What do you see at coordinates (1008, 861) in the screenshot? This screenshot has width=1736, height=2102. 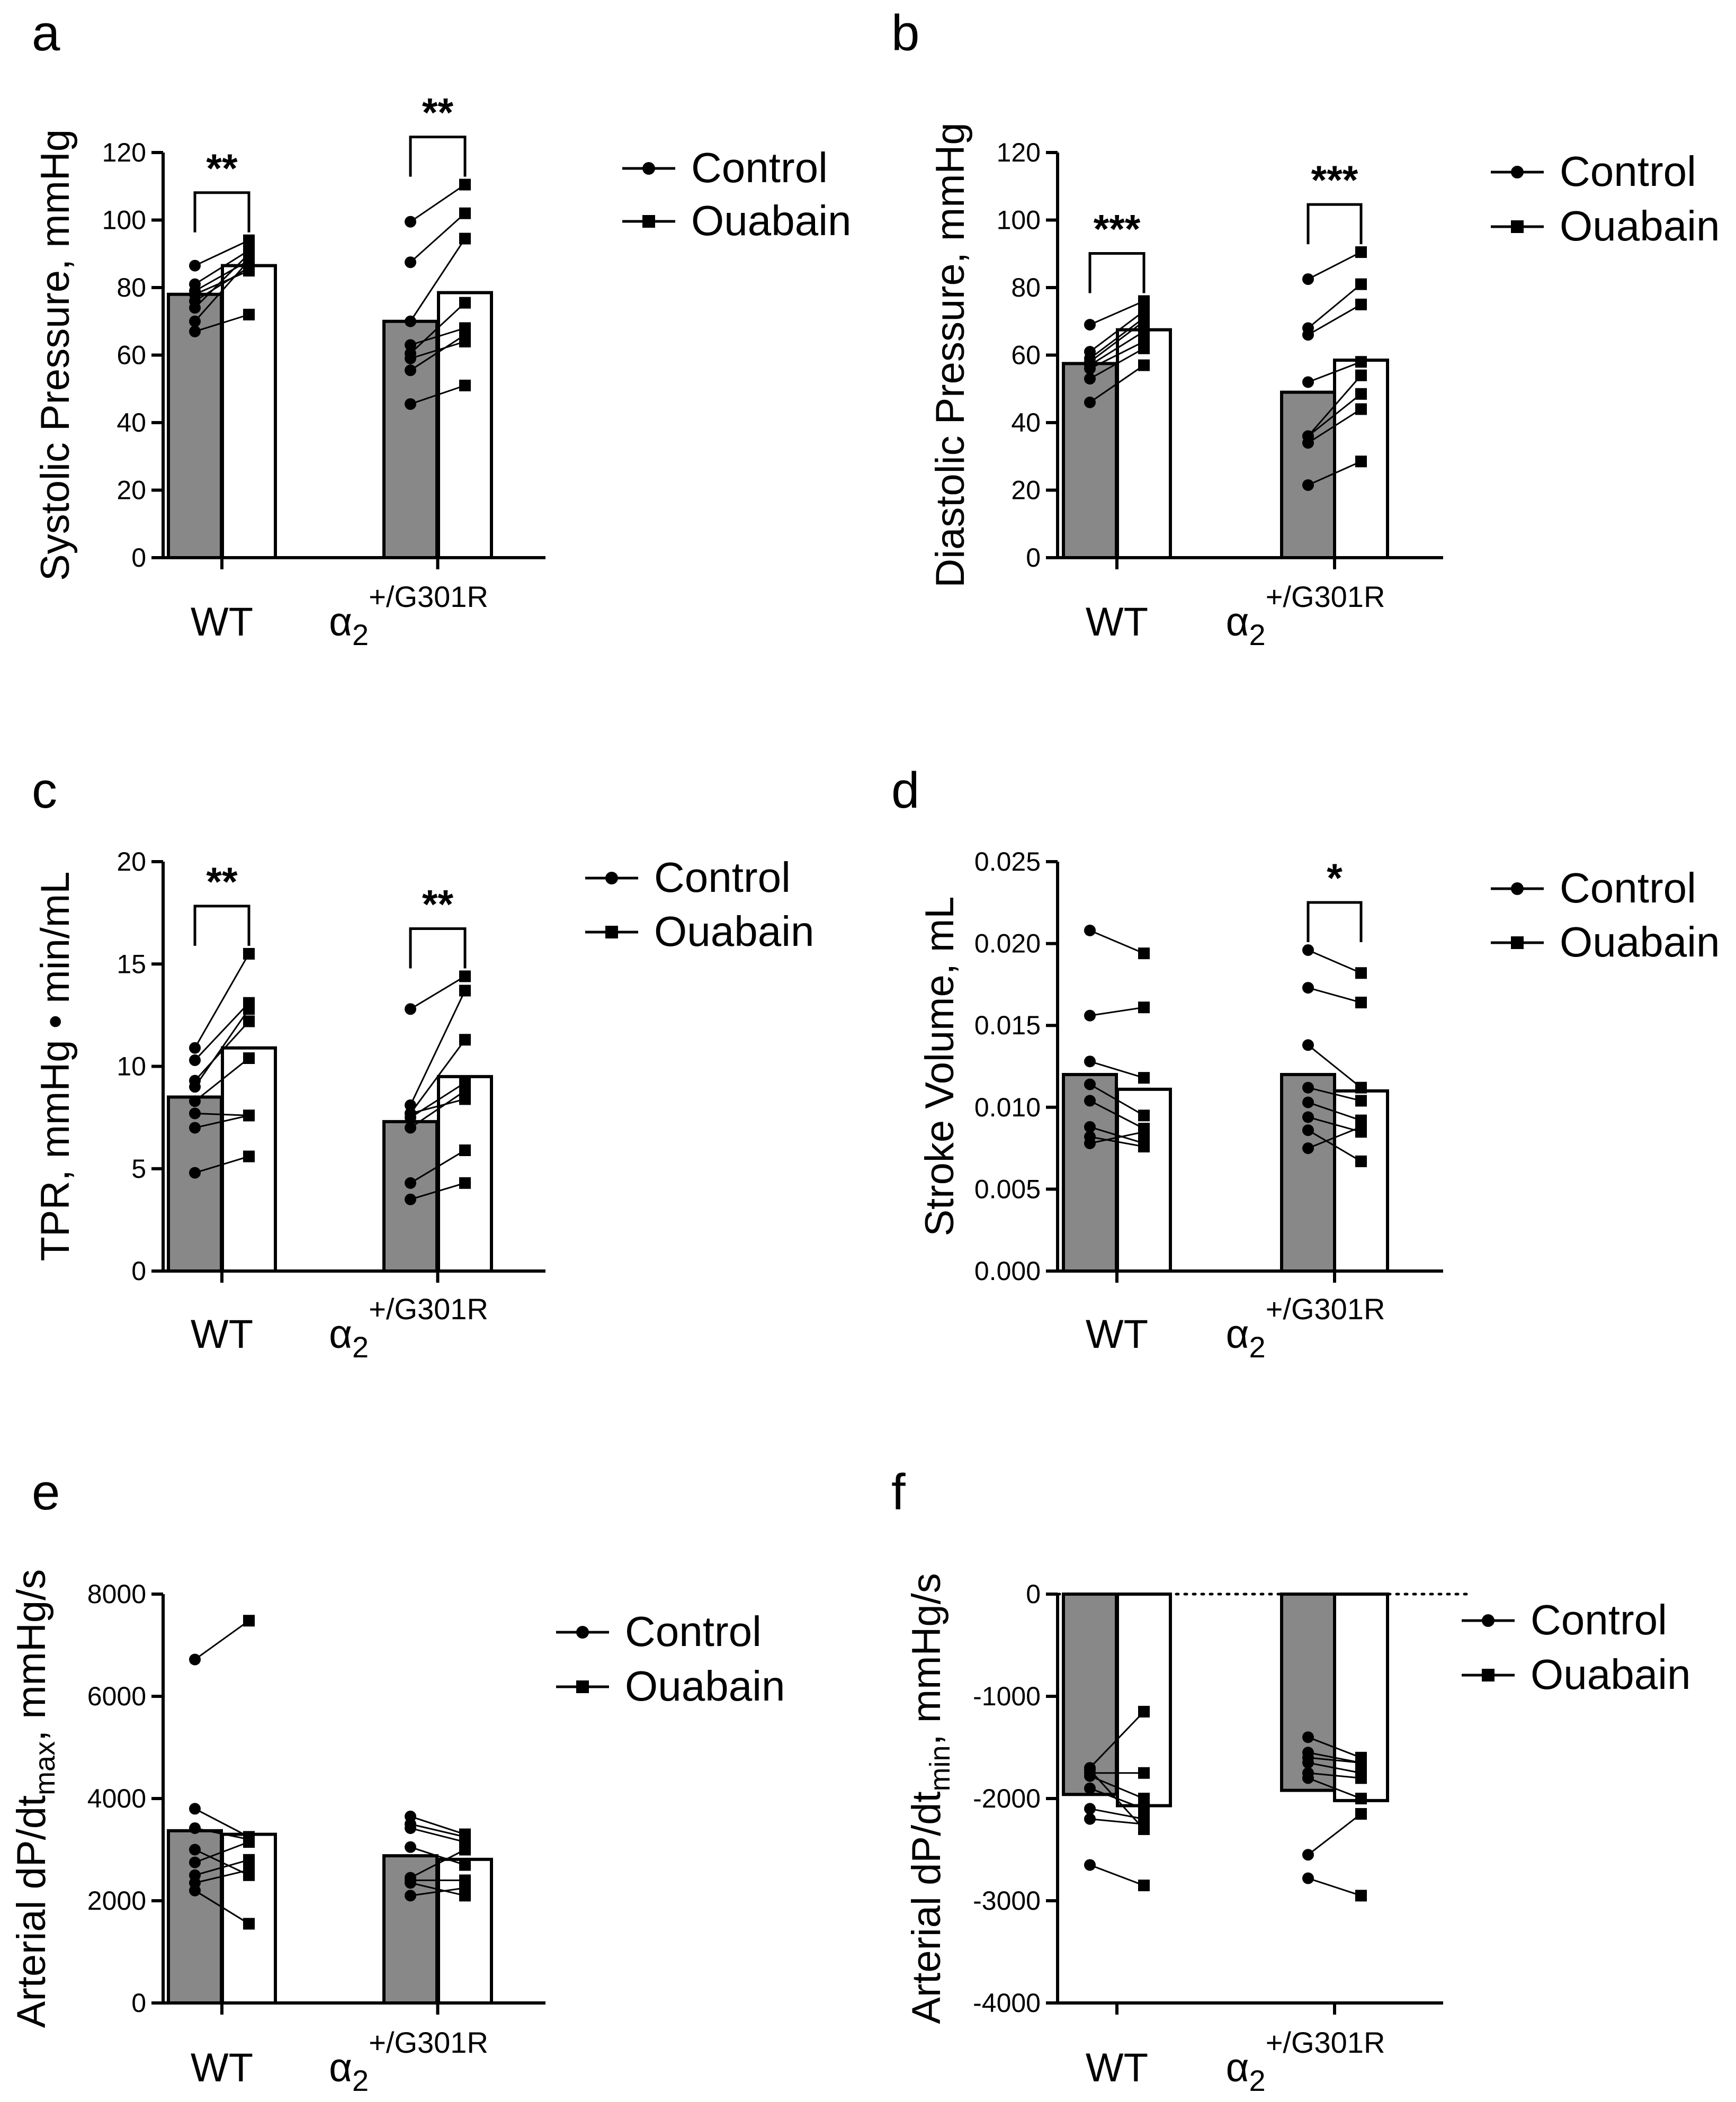 I see `y-tick-label: 0.025` at bounding box center [1008, 861].